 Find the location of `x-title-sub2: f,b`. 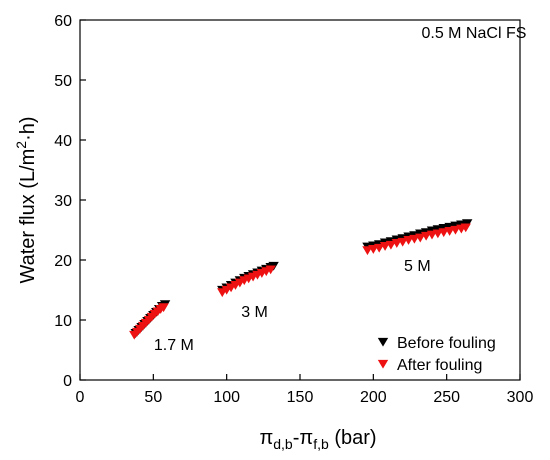

x-title-sub2: f,b is located at coordinates (321, 444).